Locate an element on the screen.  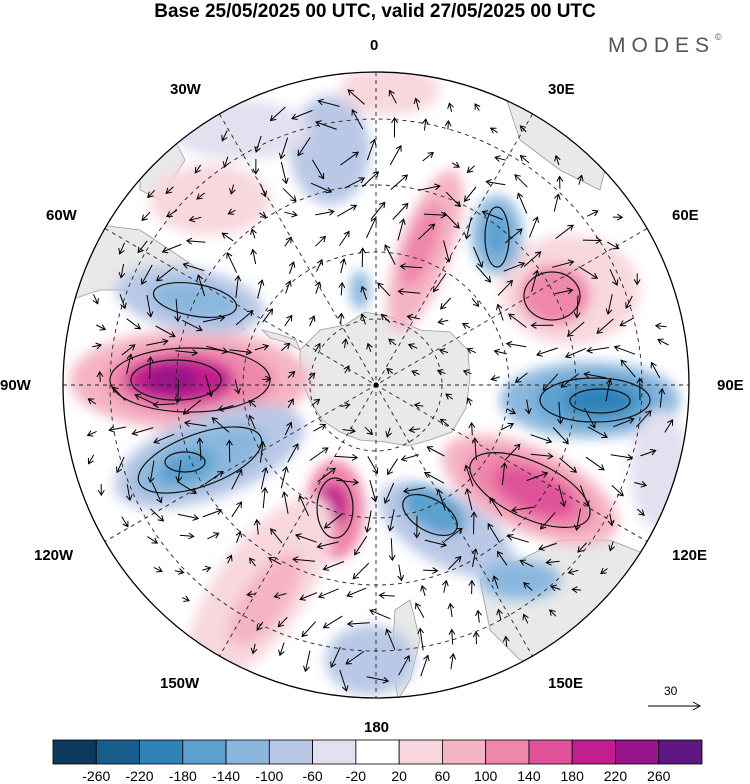
colorbar-tick-label: -20 is located at coordinates (355, 776).